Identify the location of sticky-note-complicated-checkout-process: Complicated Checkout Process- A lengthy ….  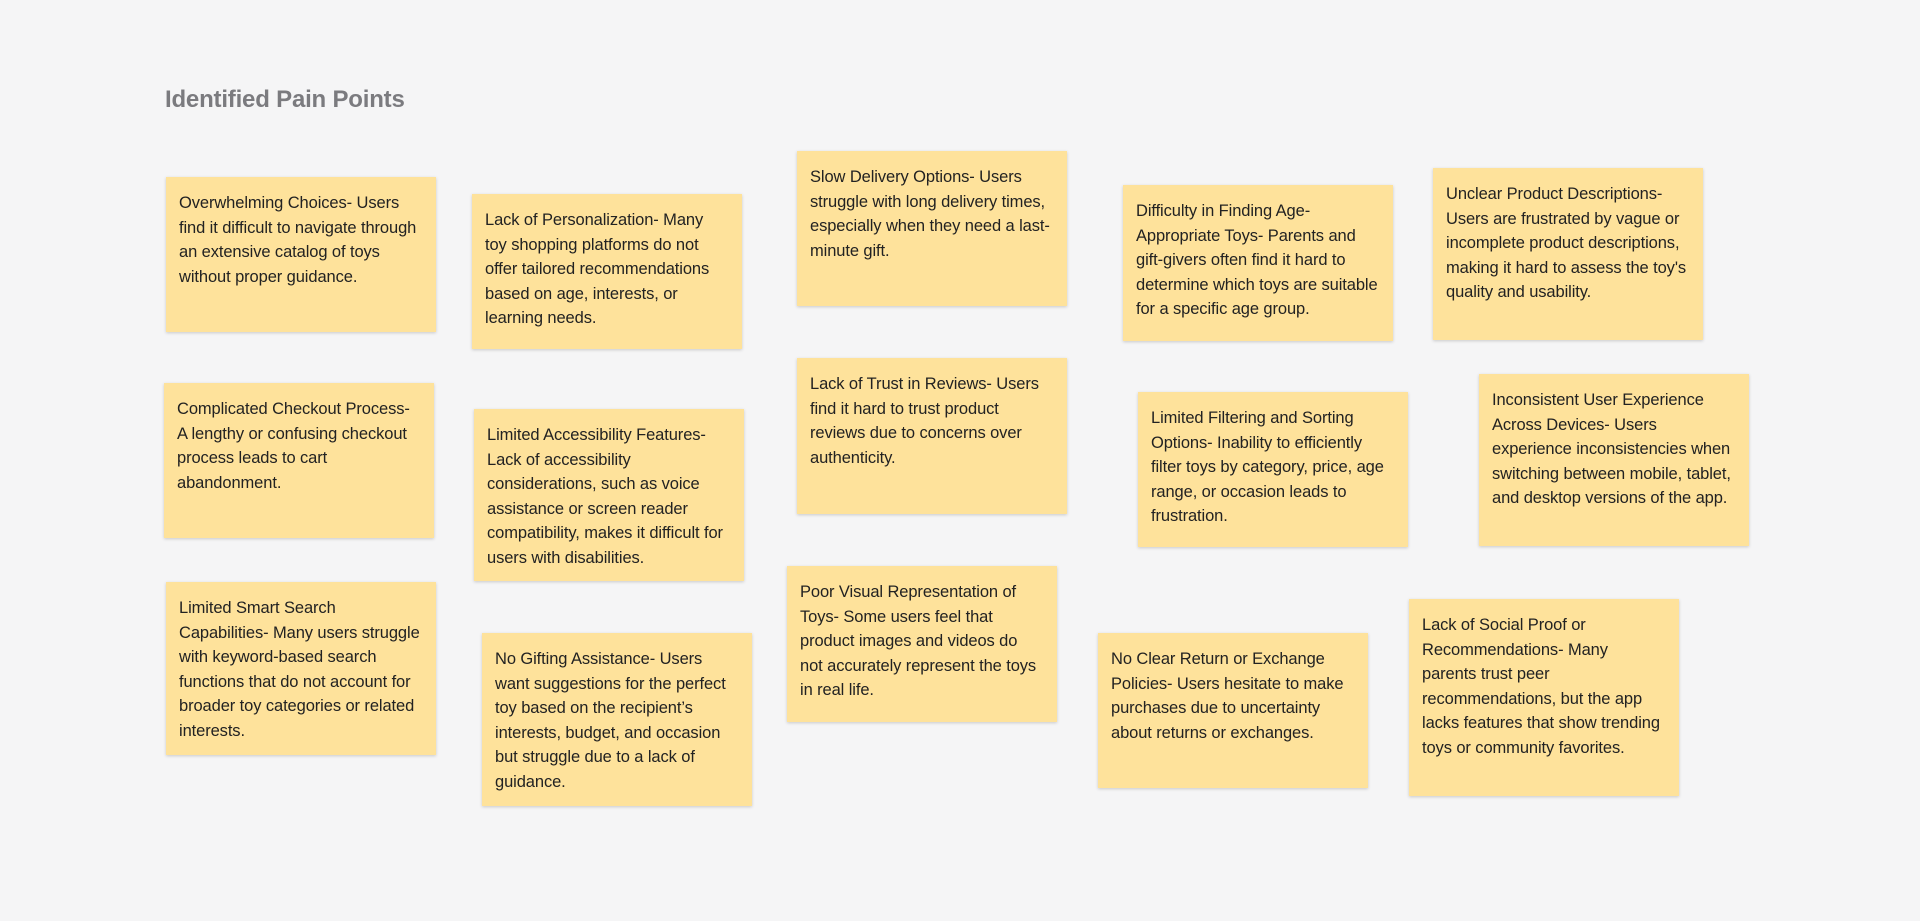
(299, 460).